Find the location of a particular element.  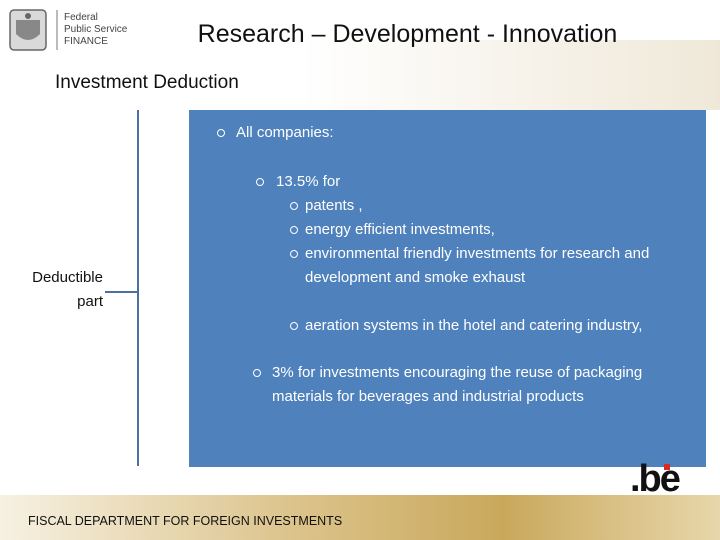

logo-line: Public Service is located at coordinates (96, 29).